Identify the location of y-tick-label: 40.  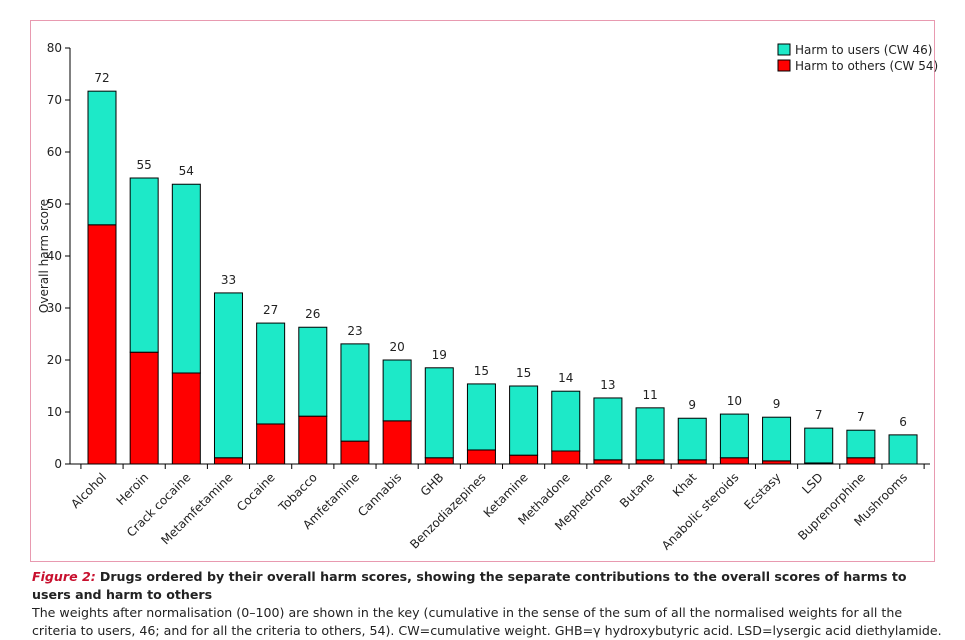
(54, 256).